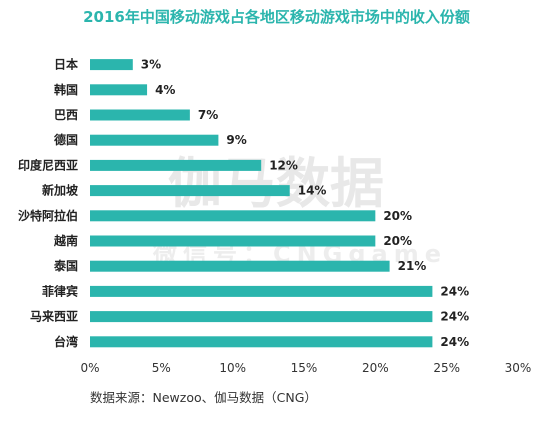 Image resolution: width=553 pixels, height=421 pixels. I want to click on chart-title: 2016年中国移动游戏占各地区移动游戏市场中的收入份额, so click(276, 17).